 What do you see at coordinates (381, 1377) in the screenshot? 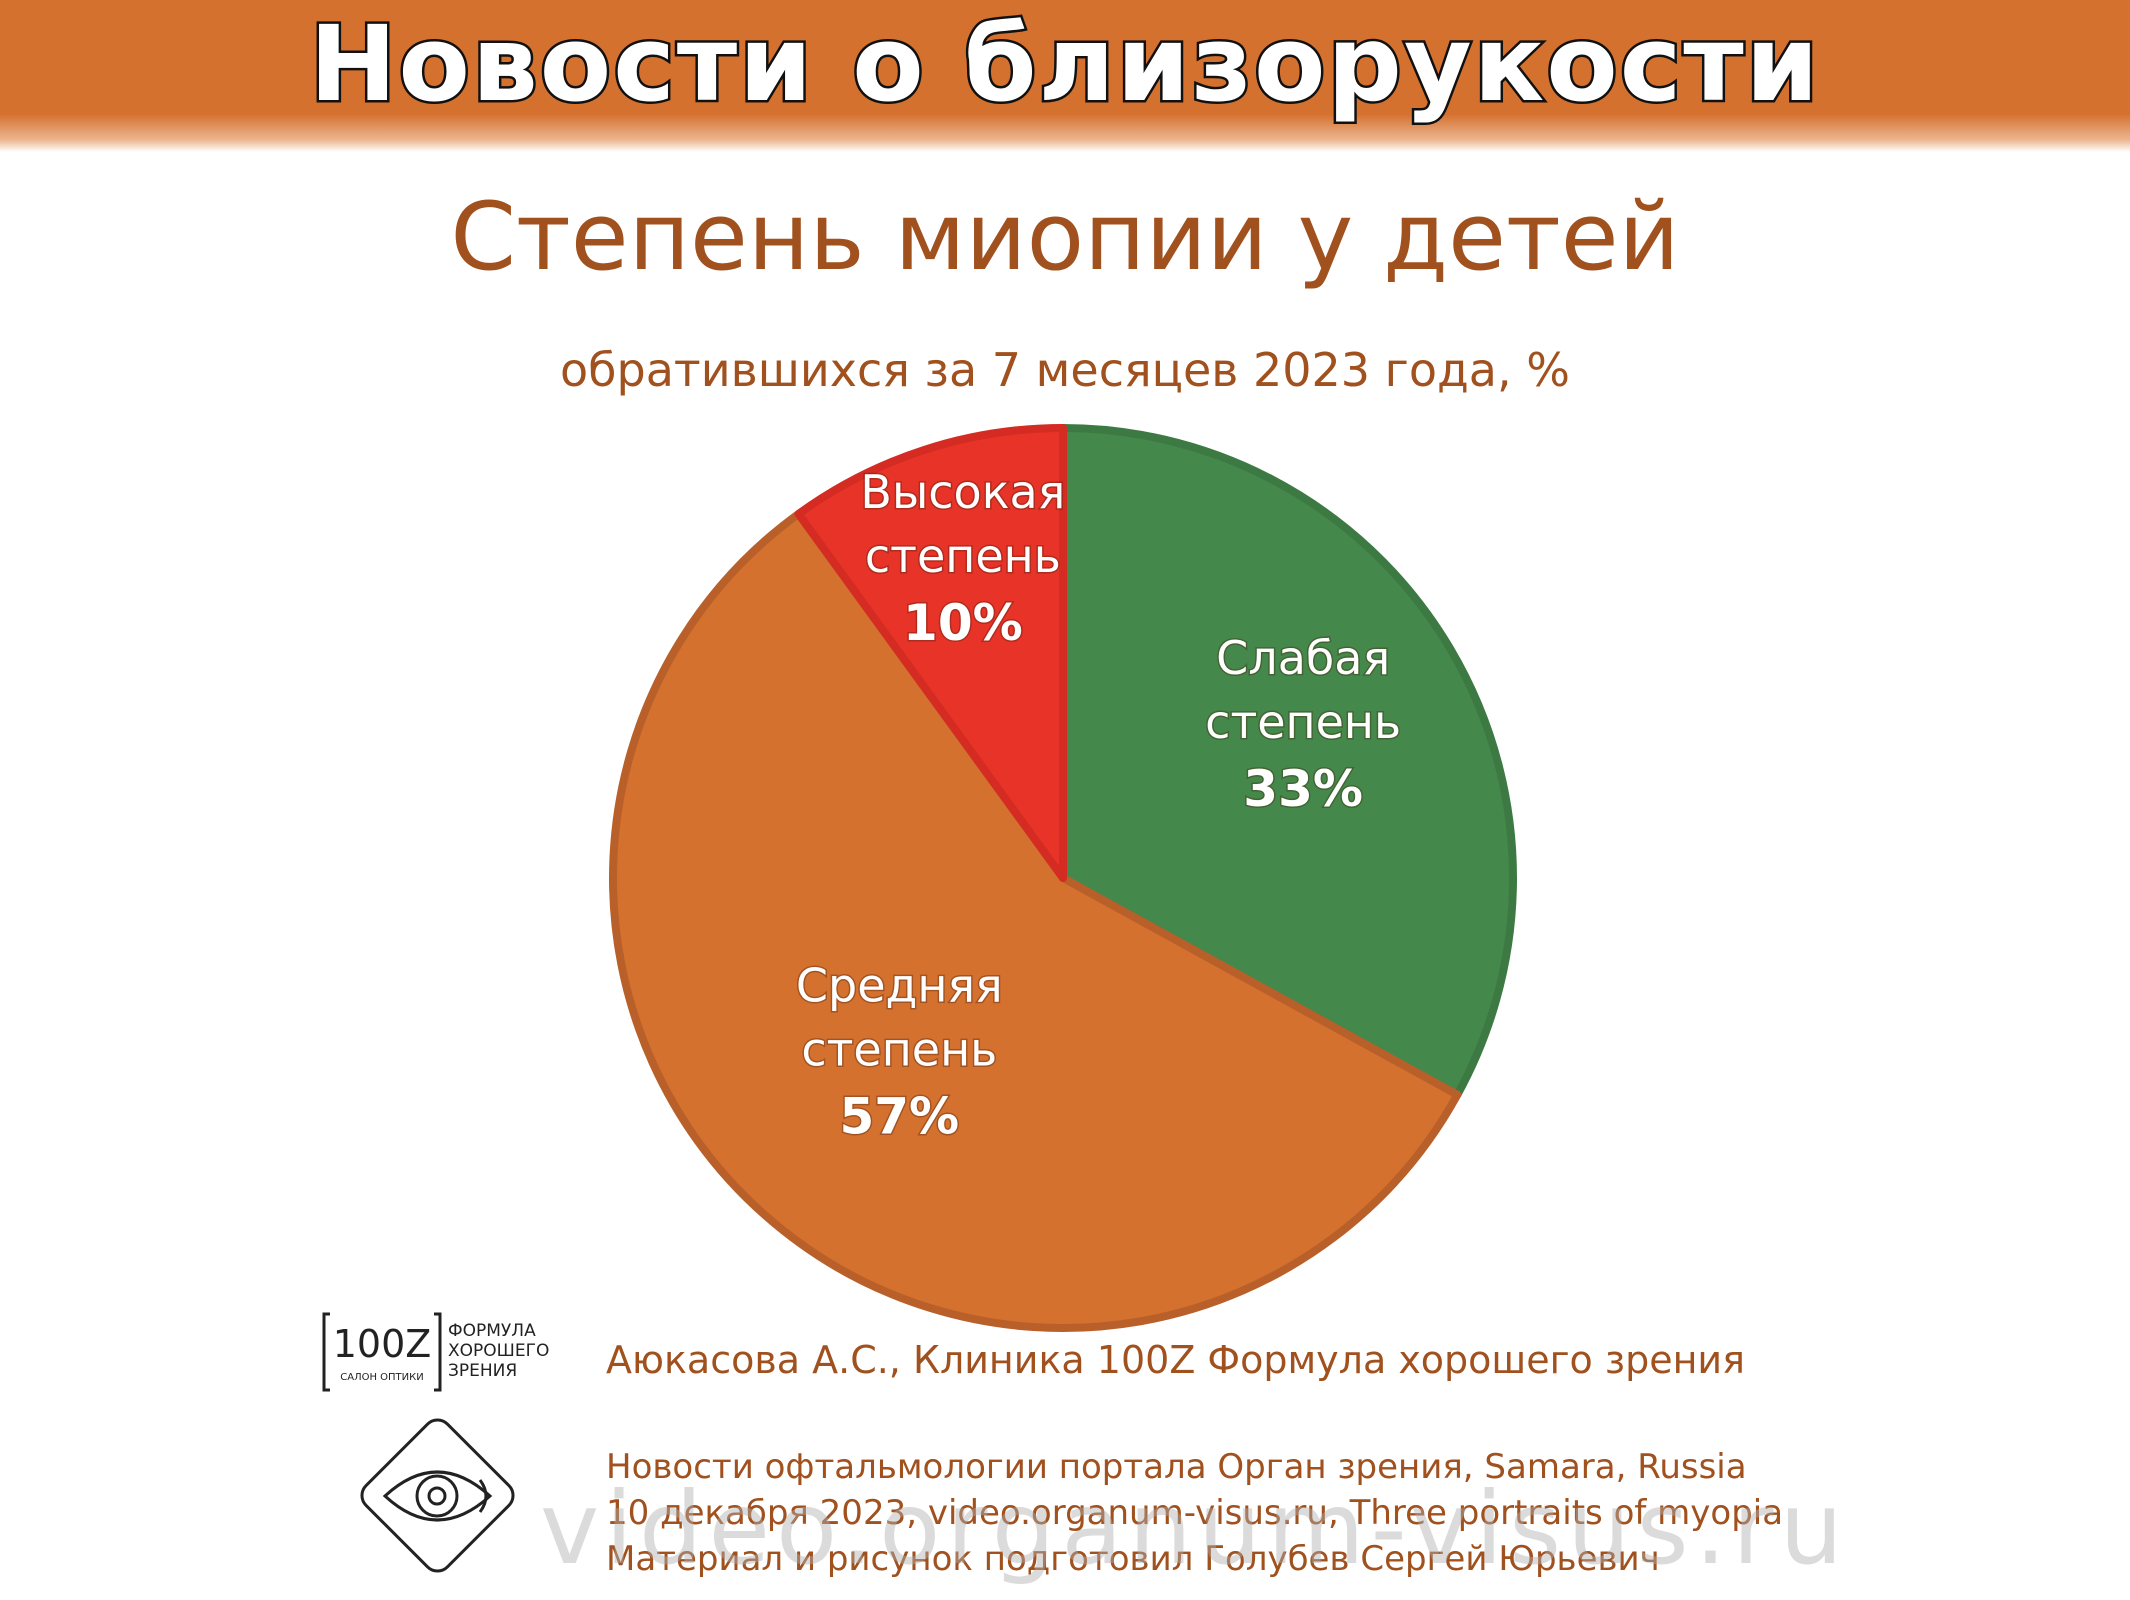
I see `logo-sub-text: САЛОН ОПТИКИ` at bounding box center [381, 1377].